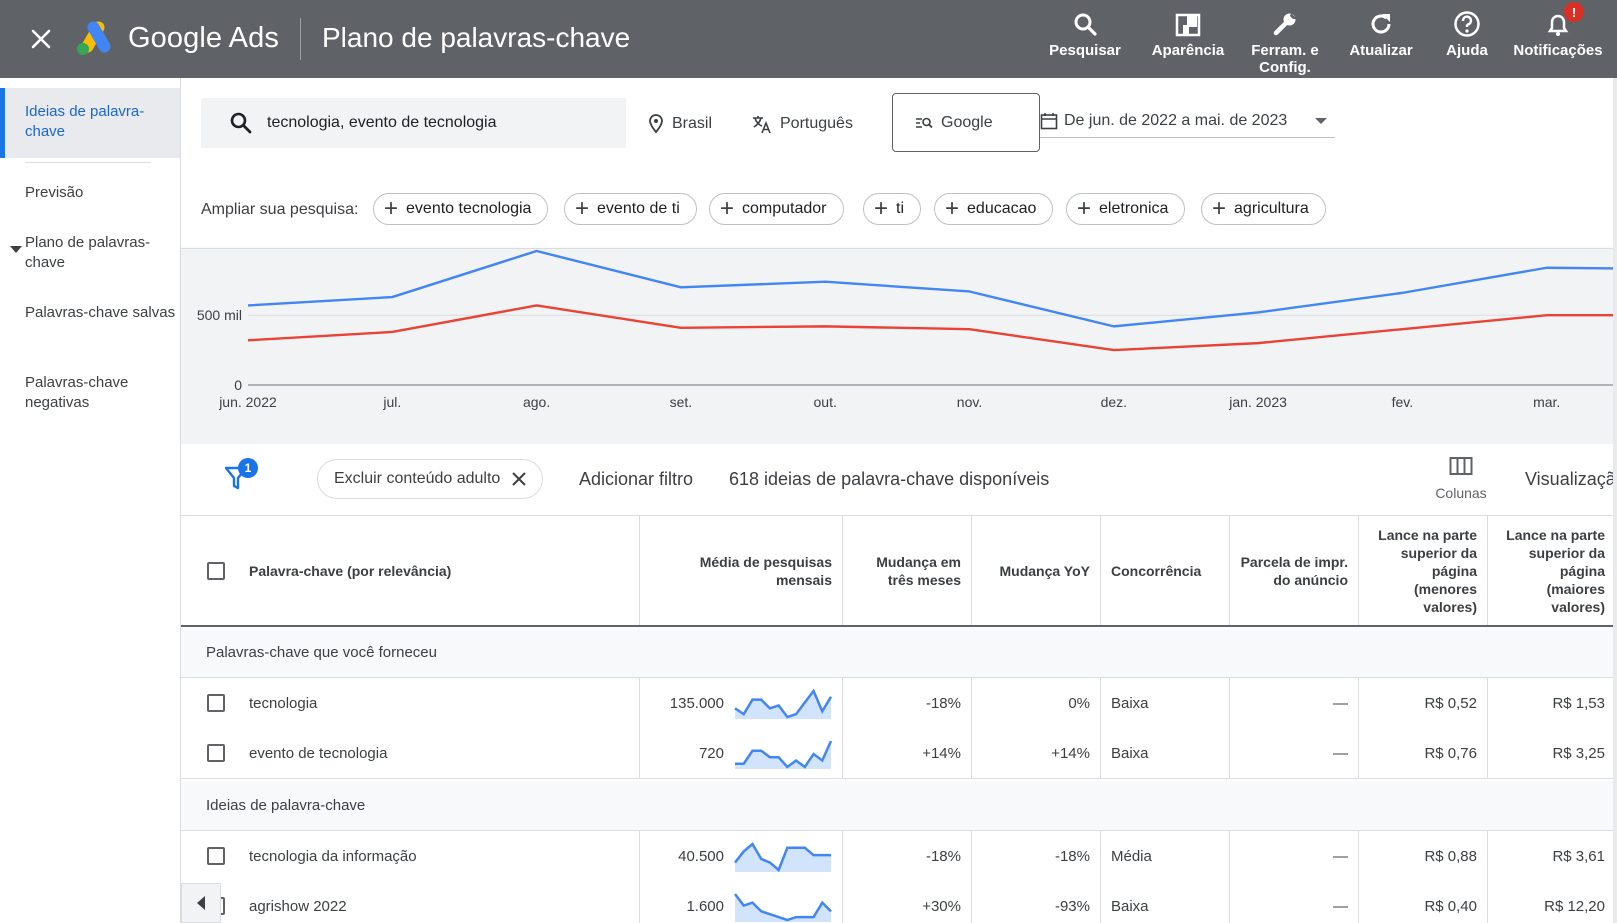  Describe the element at coordinates (1036, 570) in the screenshot. I see `yoy-change-header: Mudança YoY` at that location.